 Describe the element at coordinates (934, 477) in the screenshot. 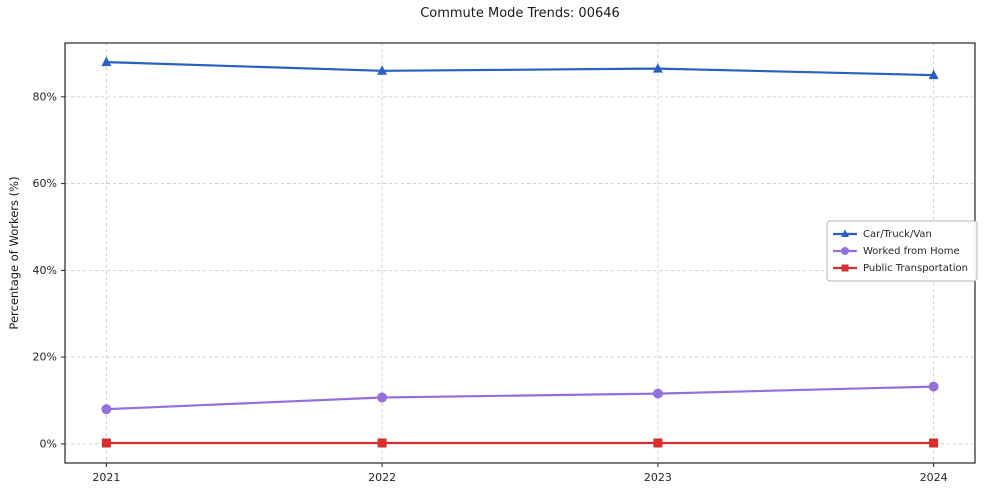

I see `svg-text: 2024` at that location.